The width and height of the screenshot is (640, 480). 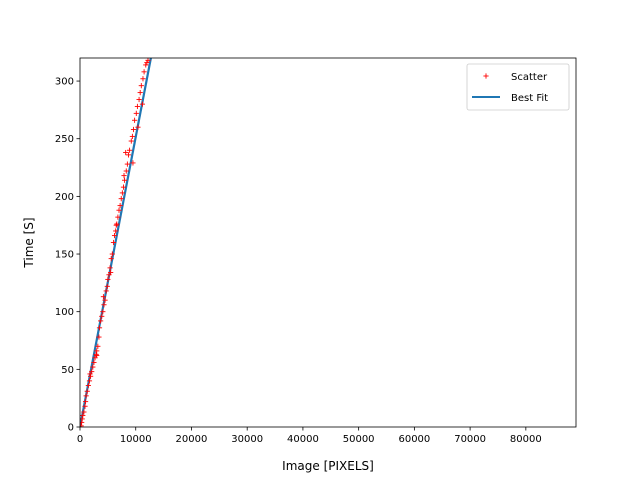 I want to click on x-tick-label: 50000, so click(x=359, y=439).